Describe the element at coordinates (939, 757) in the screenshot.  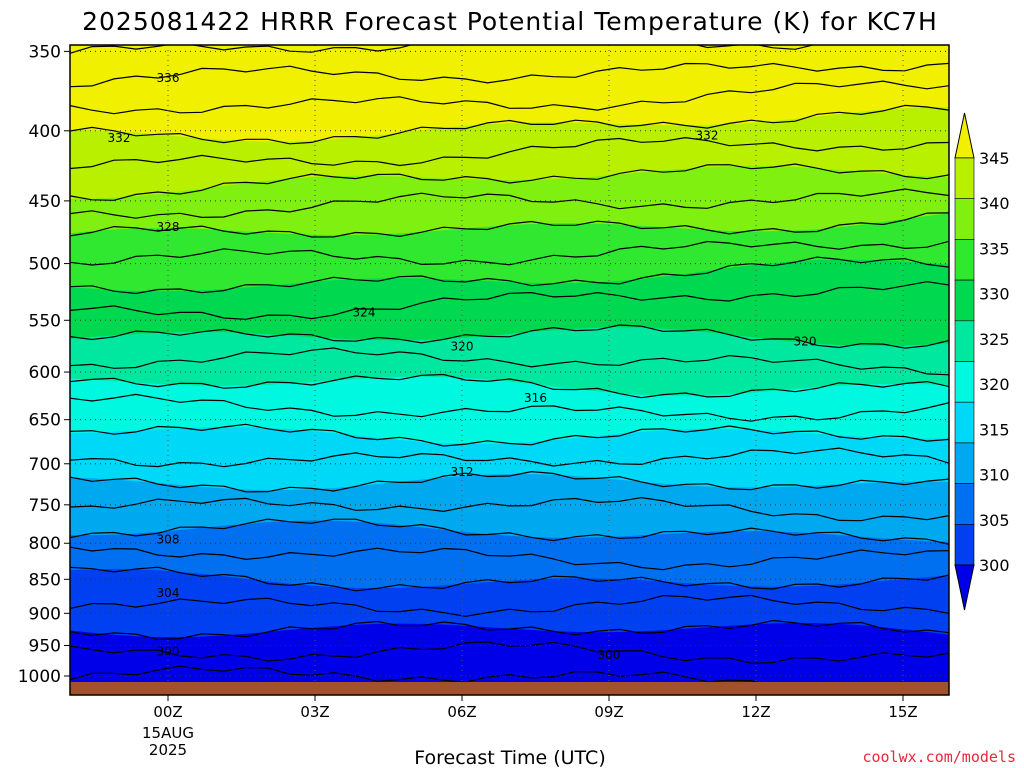
I see `credit-text: coolwx.com/models` at that location.